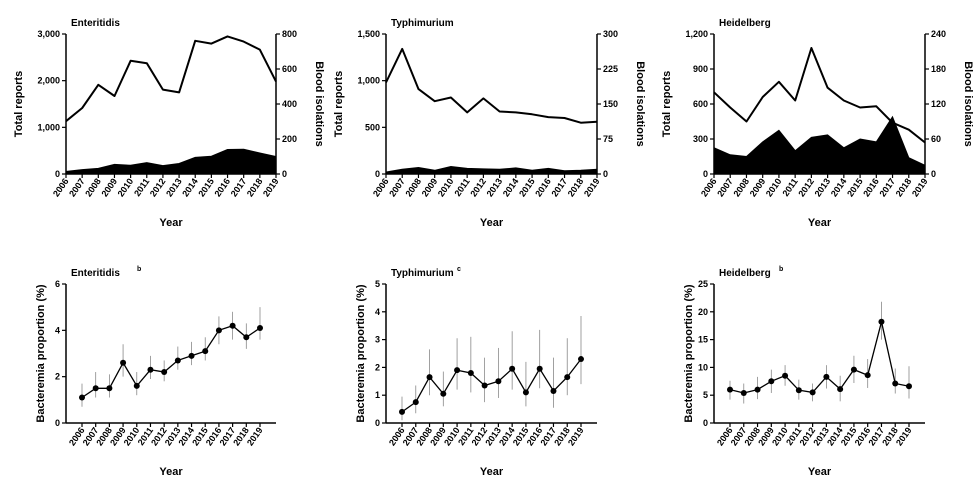 Image resolution: width=980 pixels, height=484 pixels. I want to click on y-tick-label: 6, so click(57, 284).